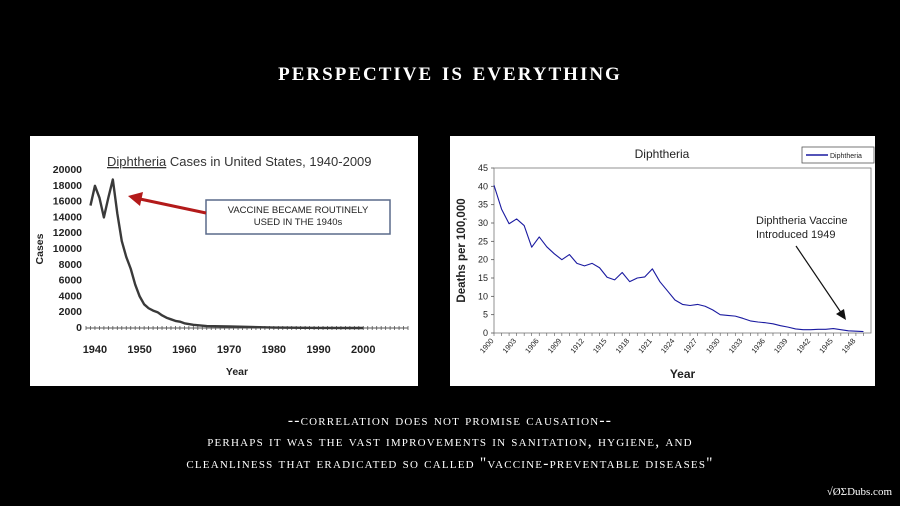 The height and width of the screenshot is (506, 900). Describe the element at coordinates (298, 210) in the screenshot. I see `annotation-line-1: VACCINE BECAME ROUTINELY` at that location.